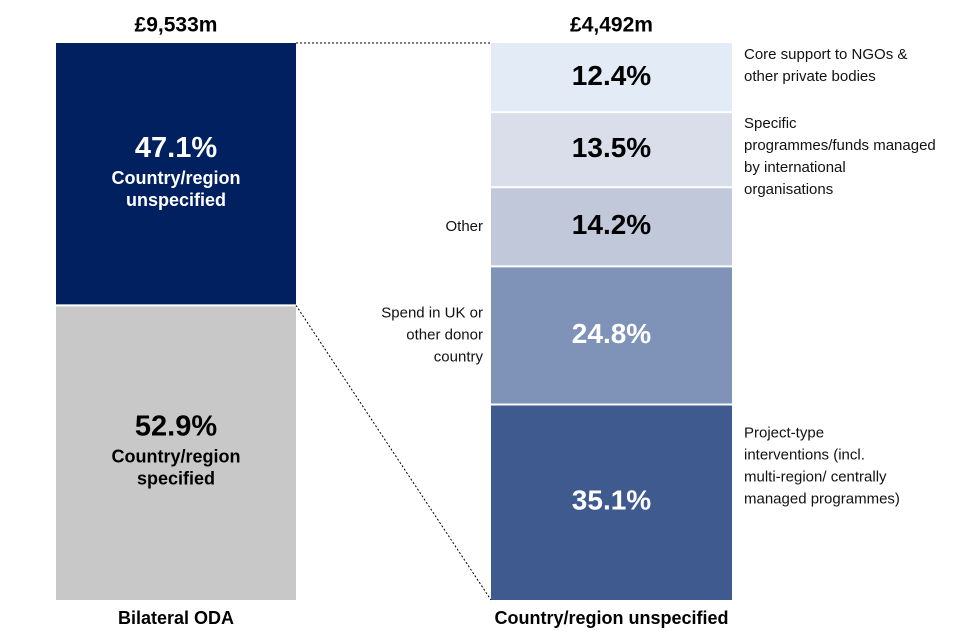 Image resolution: width=960 pixels, height=640 pixels. Describe the element at coordinates (176, 171) in the screenshot. I see `segment-label: 47.1% Country/region unspecified` at that location.